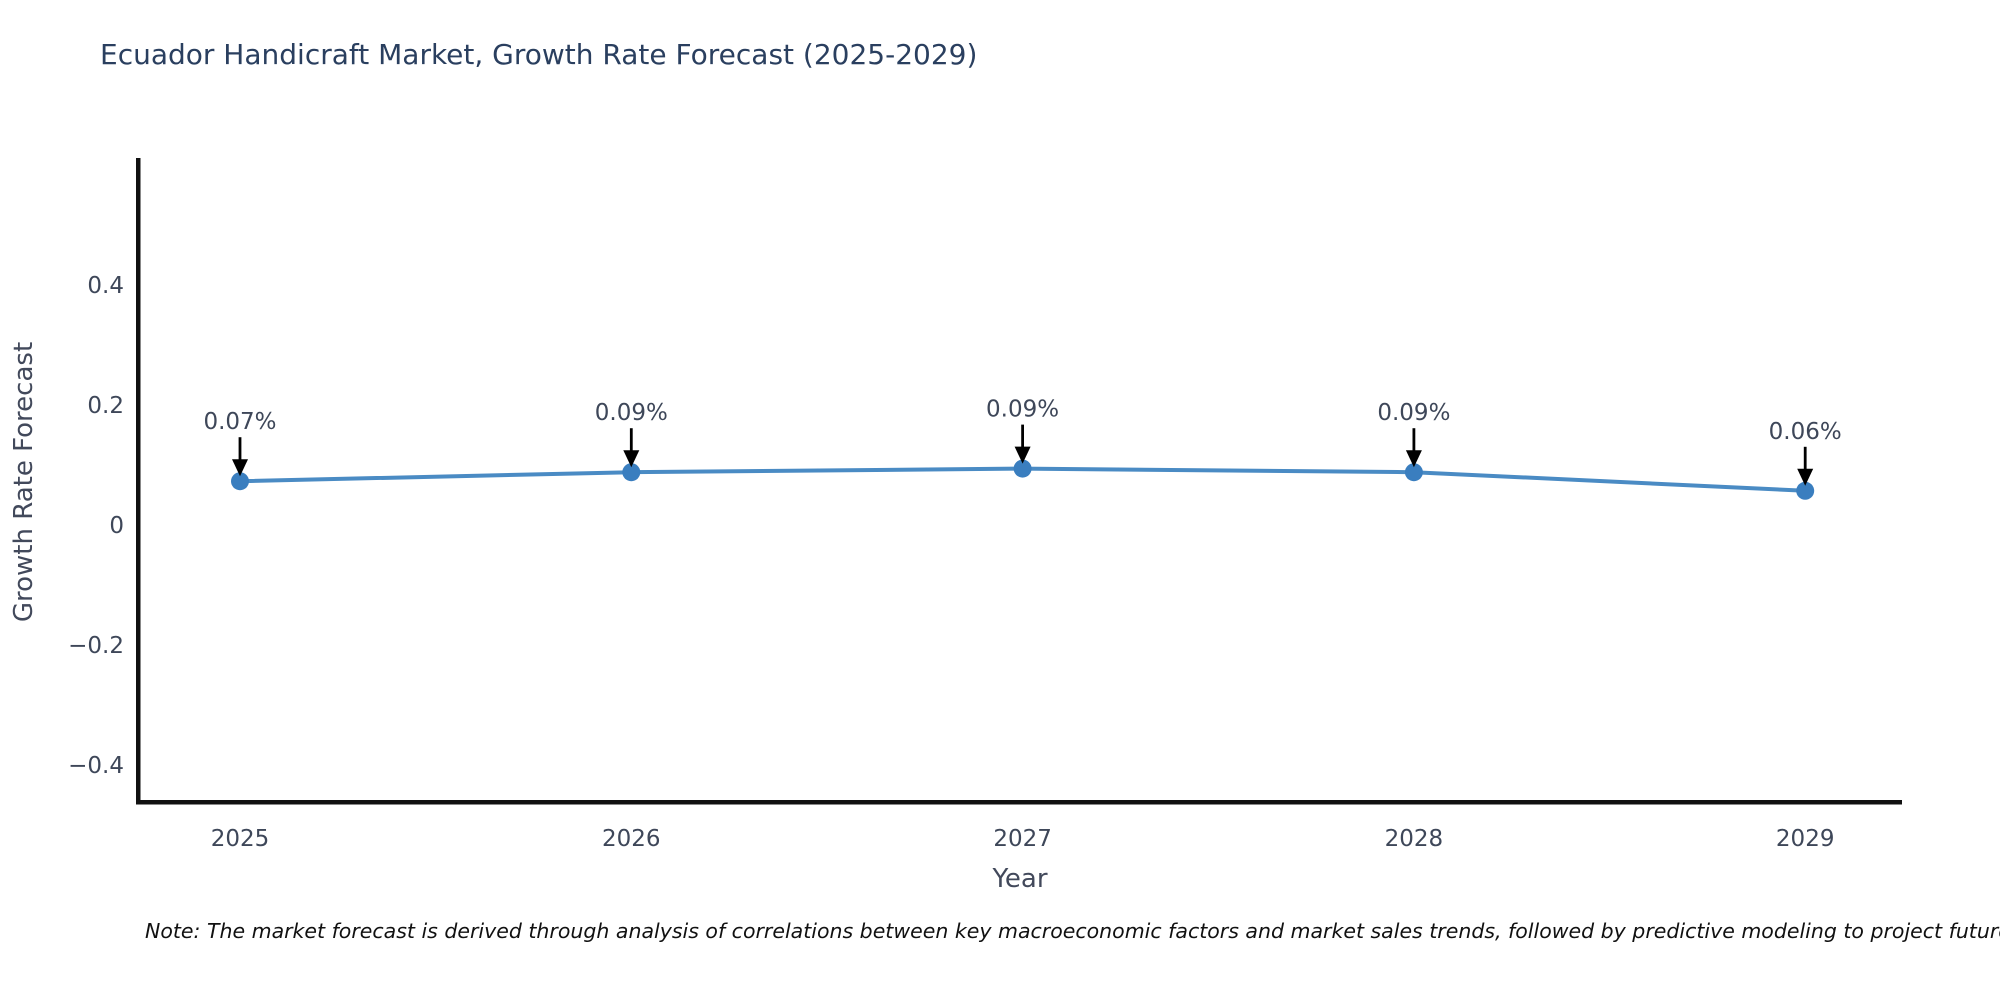 The width and height of the screenshot is (2000, 1000). Describe the element at coordinates (96, 646) in the screenshot. I see `y-tick-label: −0.2` at that location.